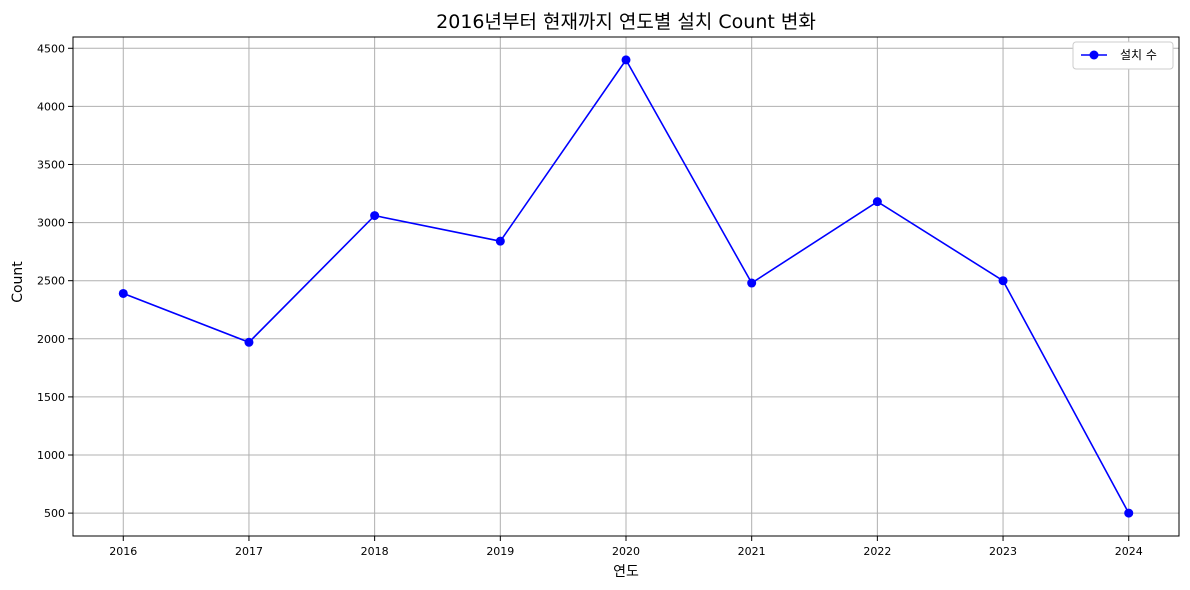 The image size is (1190, 590). I want to click on x-tick-label: 2024, so click(1129, 551).